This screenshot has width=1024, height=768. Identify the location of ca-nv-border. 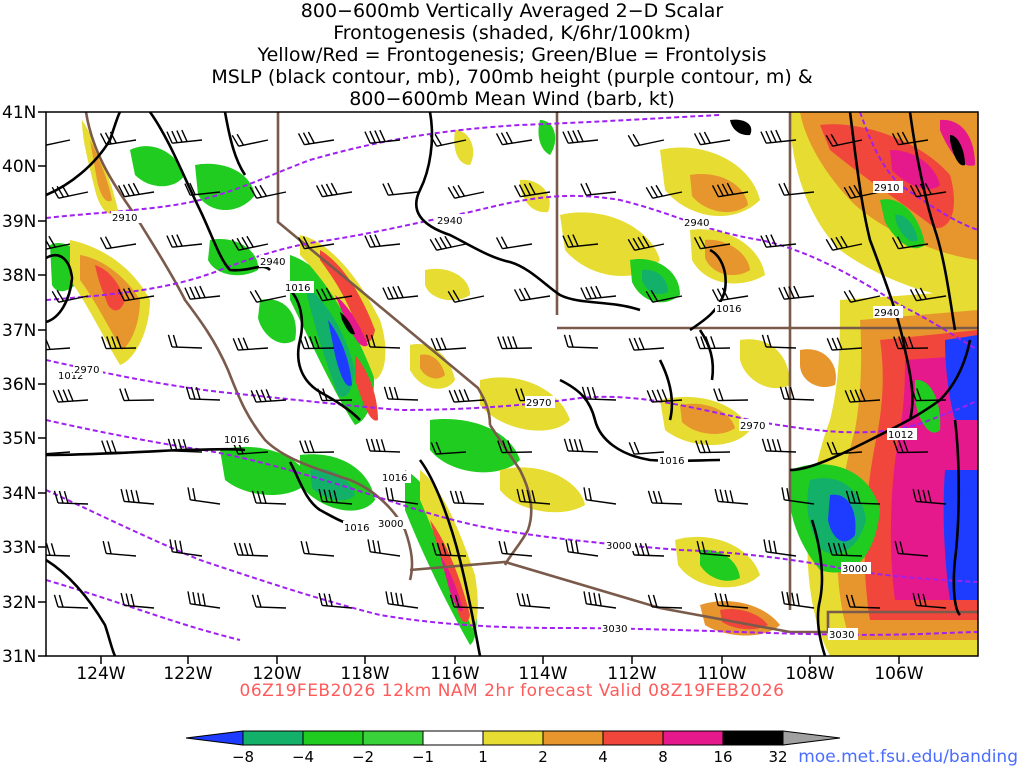
(384, 269).